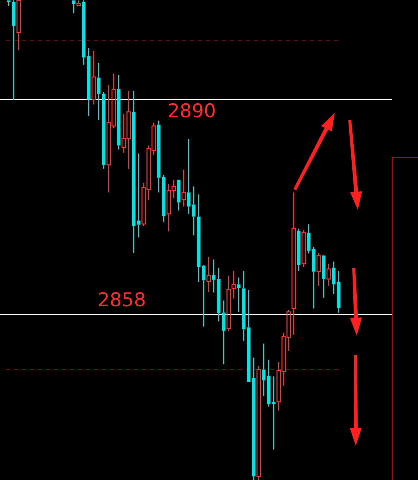 This screenshot has width=418, height=480. What do you see at coordinates (122, 300) in the screenshot?
I see `ref-line-label: 2858` at bounding box center [122, 300].